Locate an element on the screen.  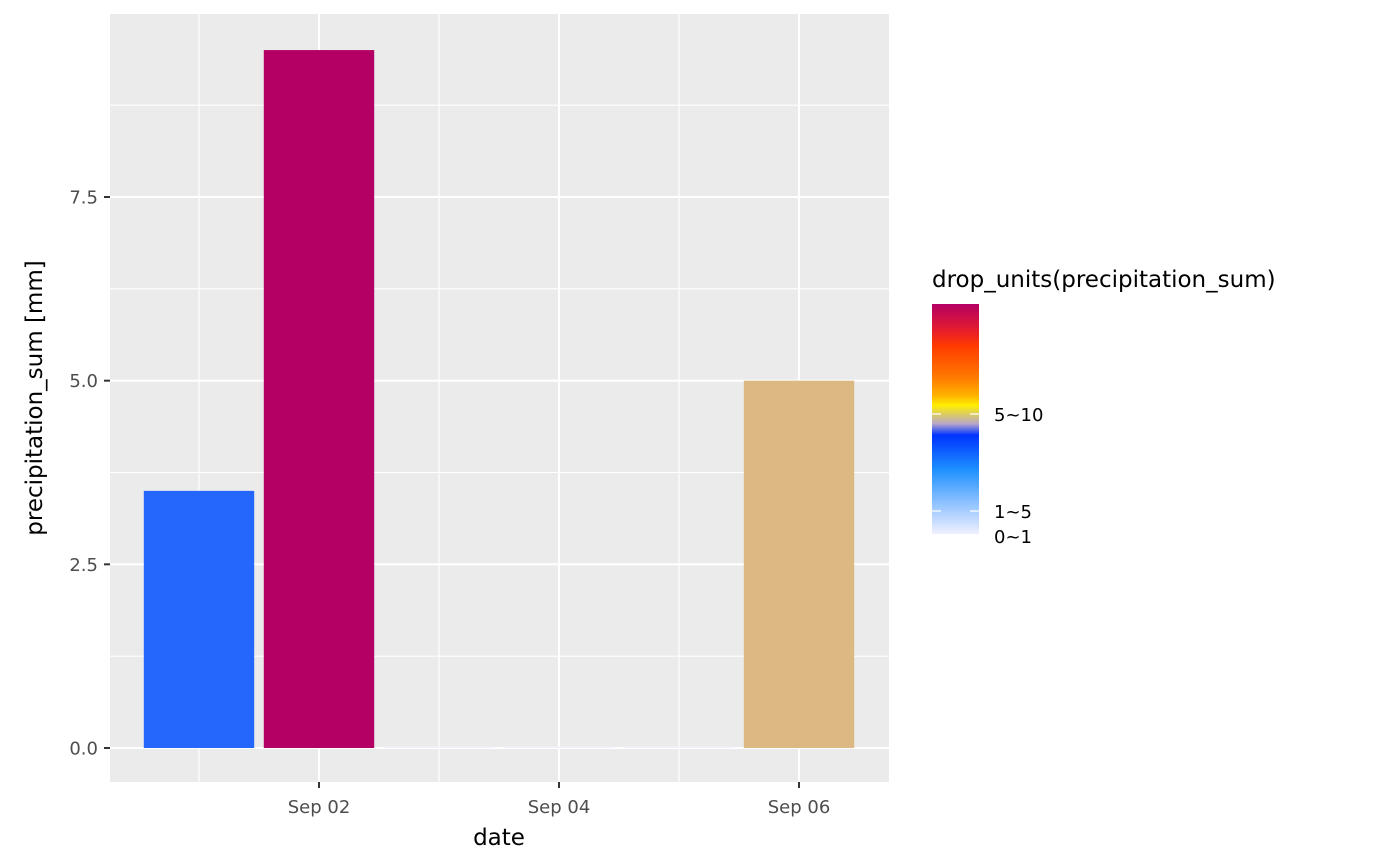
legend-label: 0~1 is located at coordinates (1013, 537).